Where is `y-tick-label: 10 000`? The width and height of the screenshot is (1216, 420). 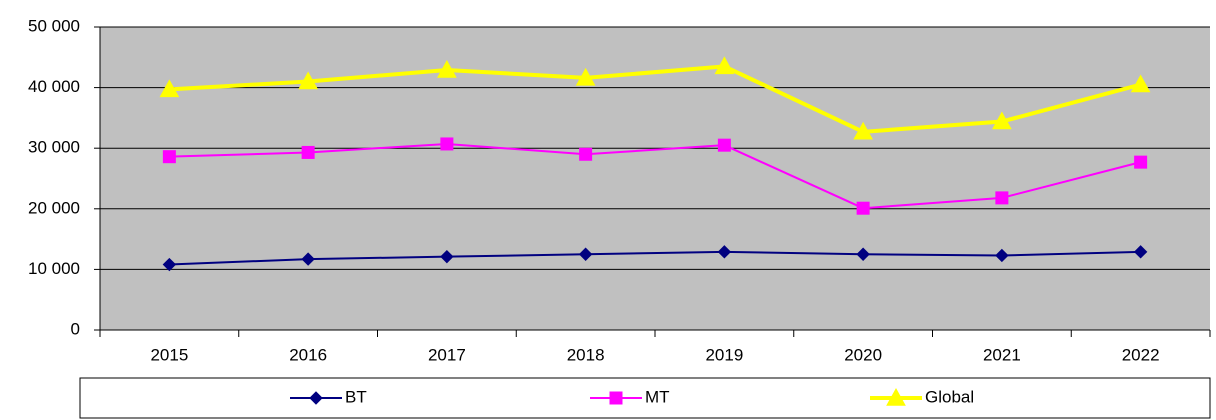 y-tick-label: 10 000 is located at coordinates (54, 268).